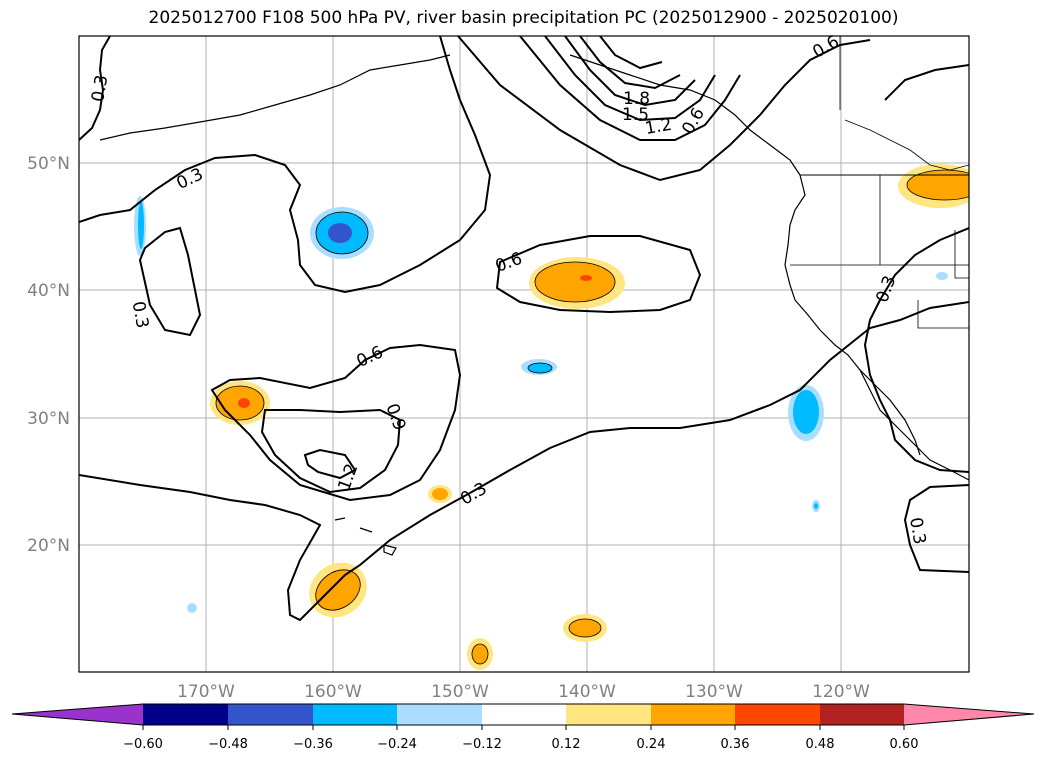  Describe the element at coordinates (904, 744) in the screenshot. I see `colorbar-tick: 0.60` at that location.